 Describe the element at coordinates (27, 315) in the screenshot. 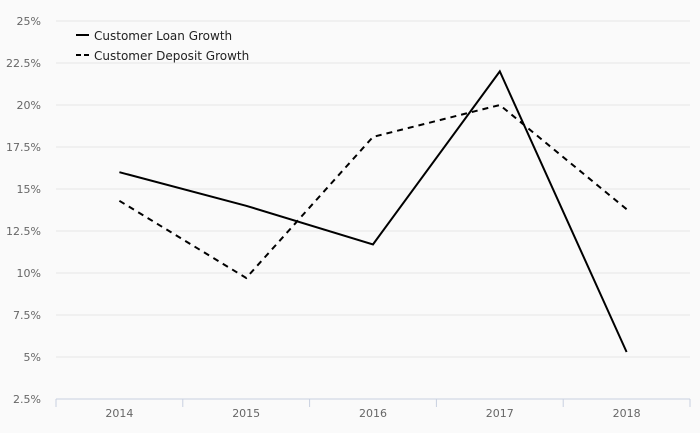

I see `y-tick-label: 7.5%` at that location.